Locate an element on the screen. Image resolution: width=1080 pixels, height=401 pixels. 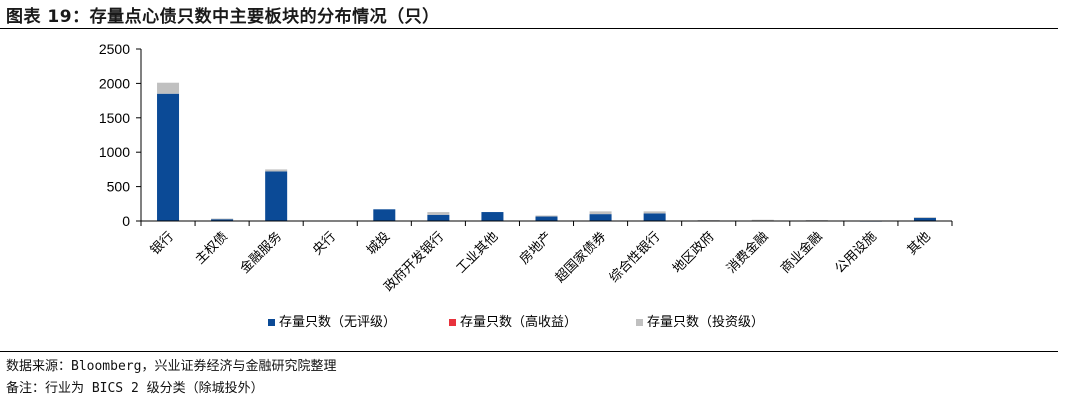
y-tick-label: 2000 is located at coordinates (114, 83).